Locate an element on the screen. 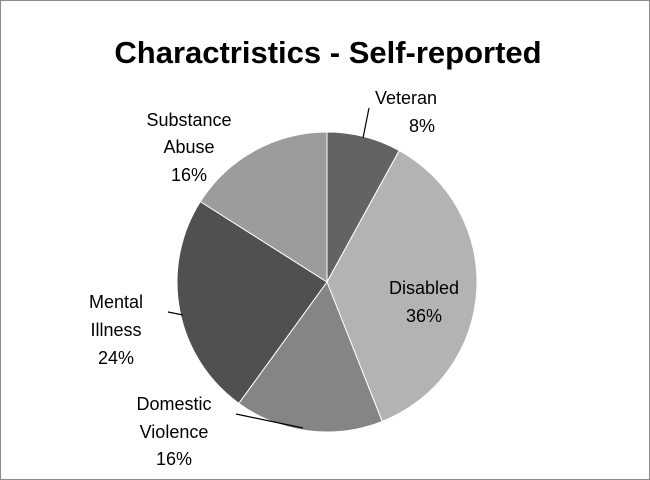  chart-title: Charactristics - Self-reported is located at coordinates (327, 52).